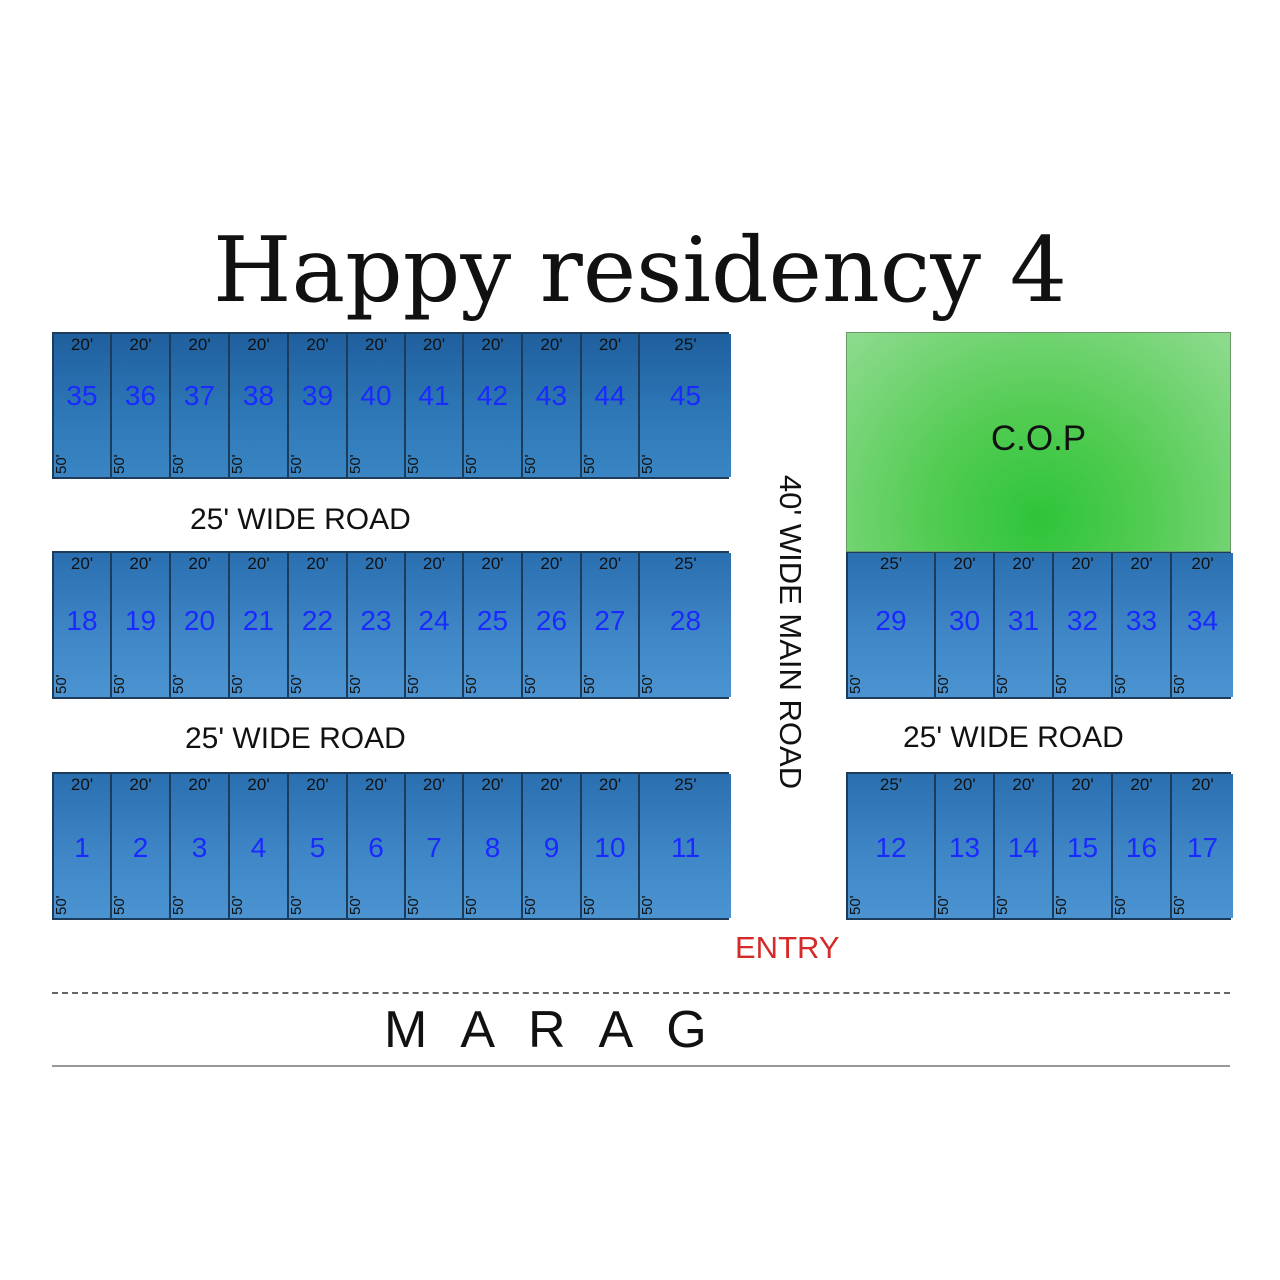  I want to click on plot-33: 20' 33 50', so click(1142, 625).